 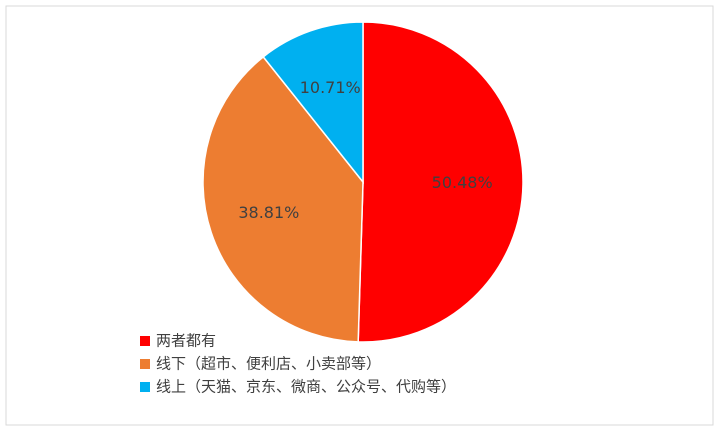 What do you see at coordinates (462, 182) in the screenshot?
I see `data-label: 50.48%` at bounding box center [462, 182].